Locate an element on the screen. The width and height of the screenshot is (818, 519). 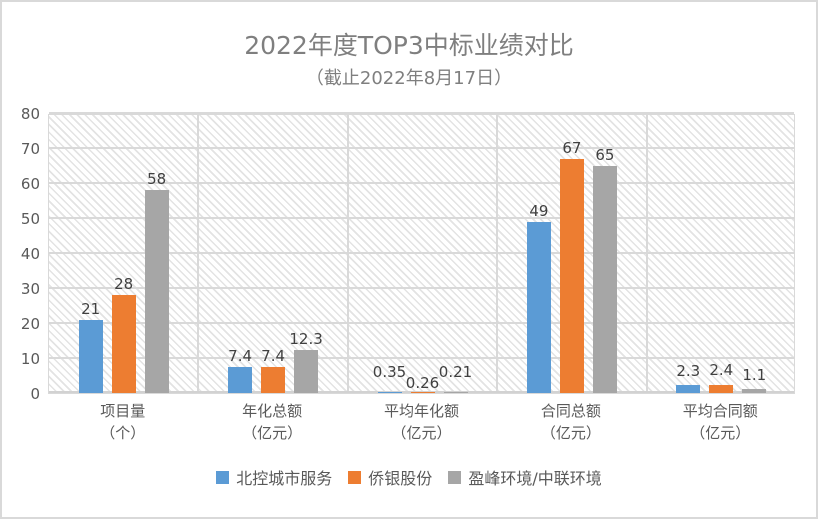
category-label-年化总额: 年化总额 （亿元） is located at coordinates (271, 422).